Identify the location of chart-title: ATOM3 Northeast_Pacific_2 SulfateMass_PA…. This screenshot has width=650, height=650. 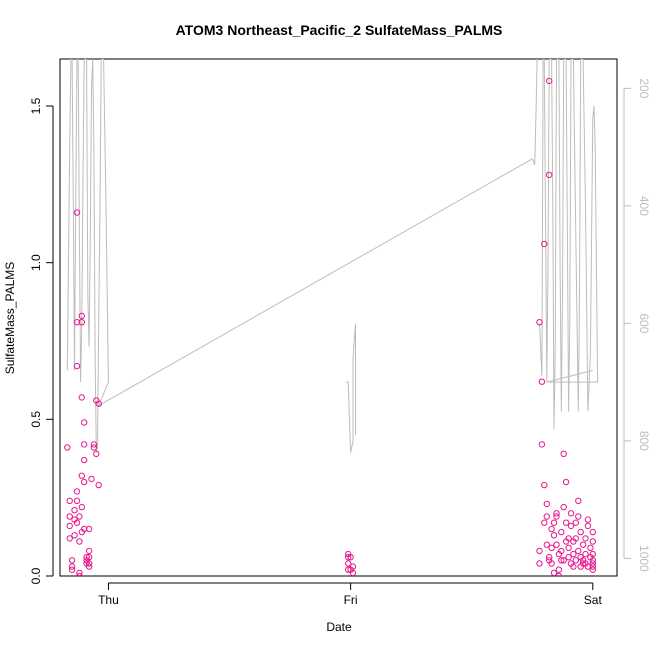
(339, 30).